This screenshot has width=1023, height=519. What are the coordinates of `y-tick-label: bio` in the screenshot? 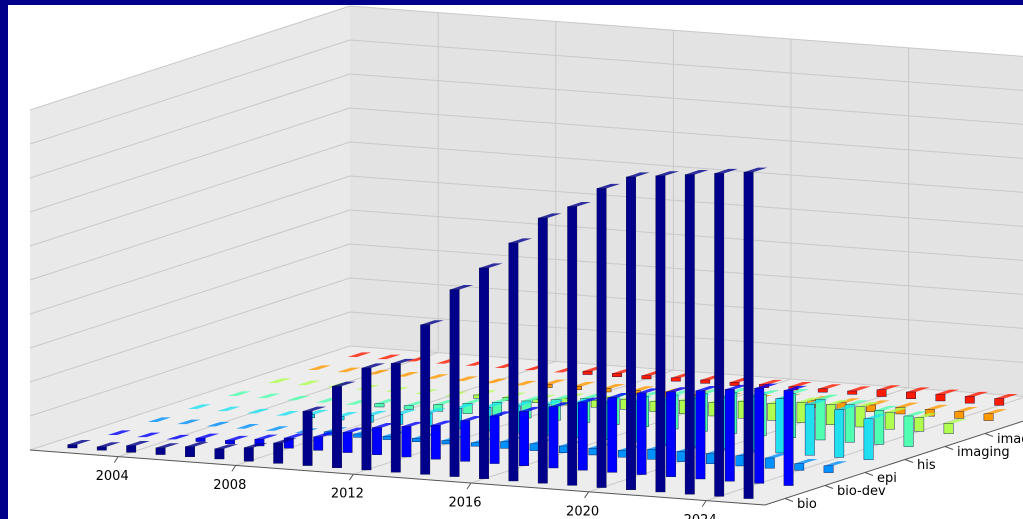 It's located at (807, 504).